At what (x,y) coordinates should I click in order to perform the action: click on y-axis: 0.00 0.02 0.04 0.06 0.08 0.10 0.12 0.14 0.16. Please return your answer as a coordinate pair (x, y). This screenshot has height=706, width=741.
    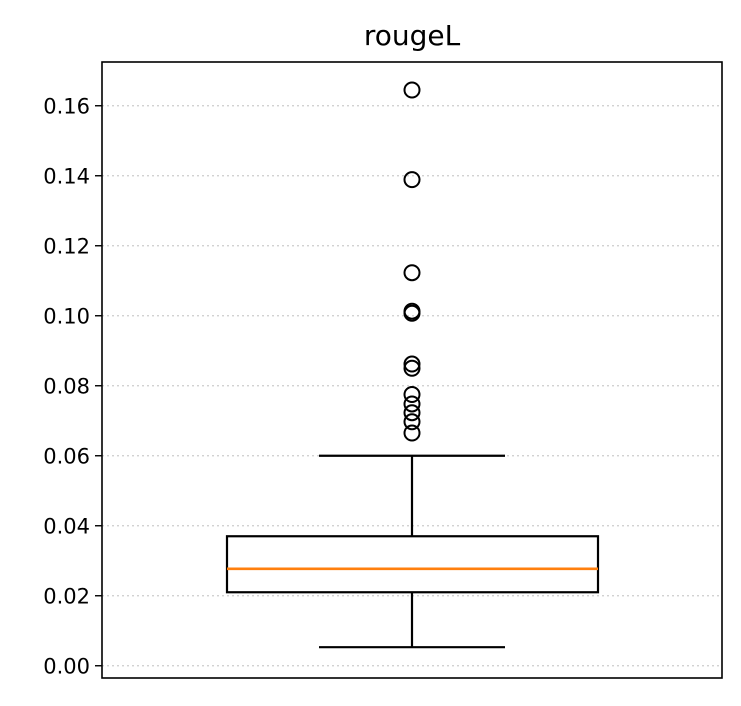
    Looking at the image, I should click on (72, 386).